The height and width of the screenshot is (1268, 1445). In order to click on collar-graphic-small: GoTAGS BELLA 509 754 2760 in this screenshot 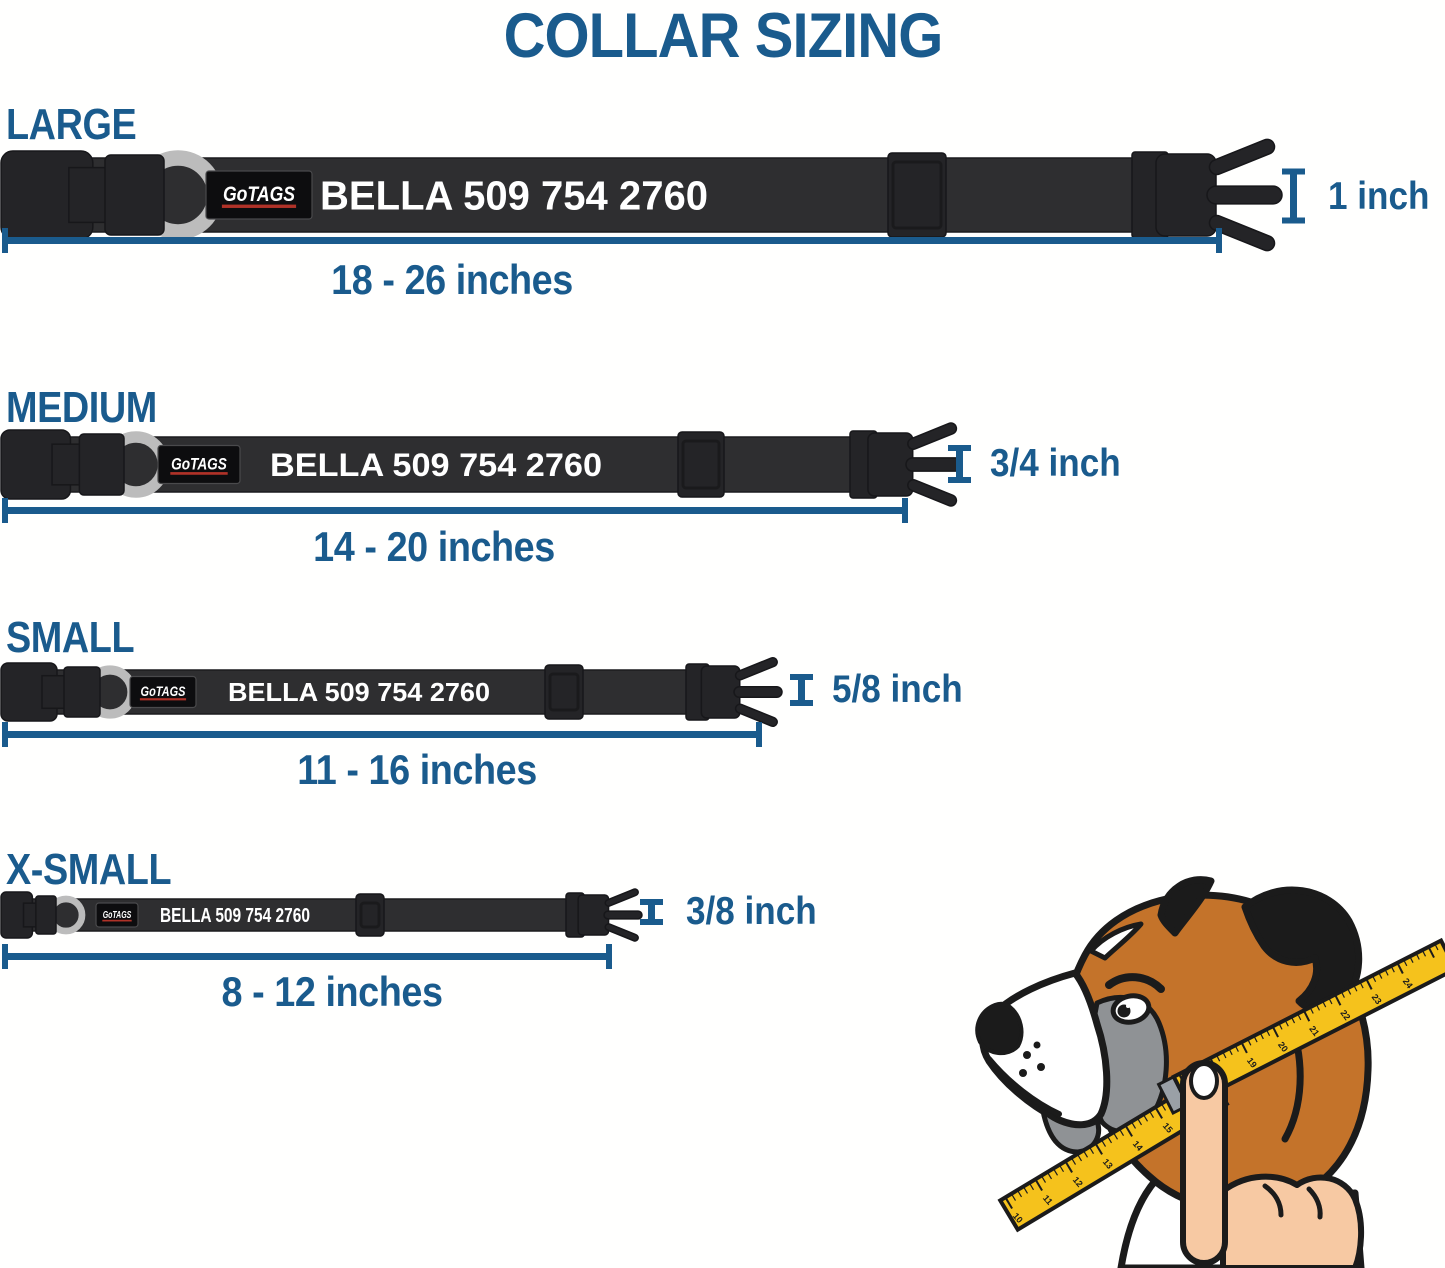, I will do `click(393, 692)`.